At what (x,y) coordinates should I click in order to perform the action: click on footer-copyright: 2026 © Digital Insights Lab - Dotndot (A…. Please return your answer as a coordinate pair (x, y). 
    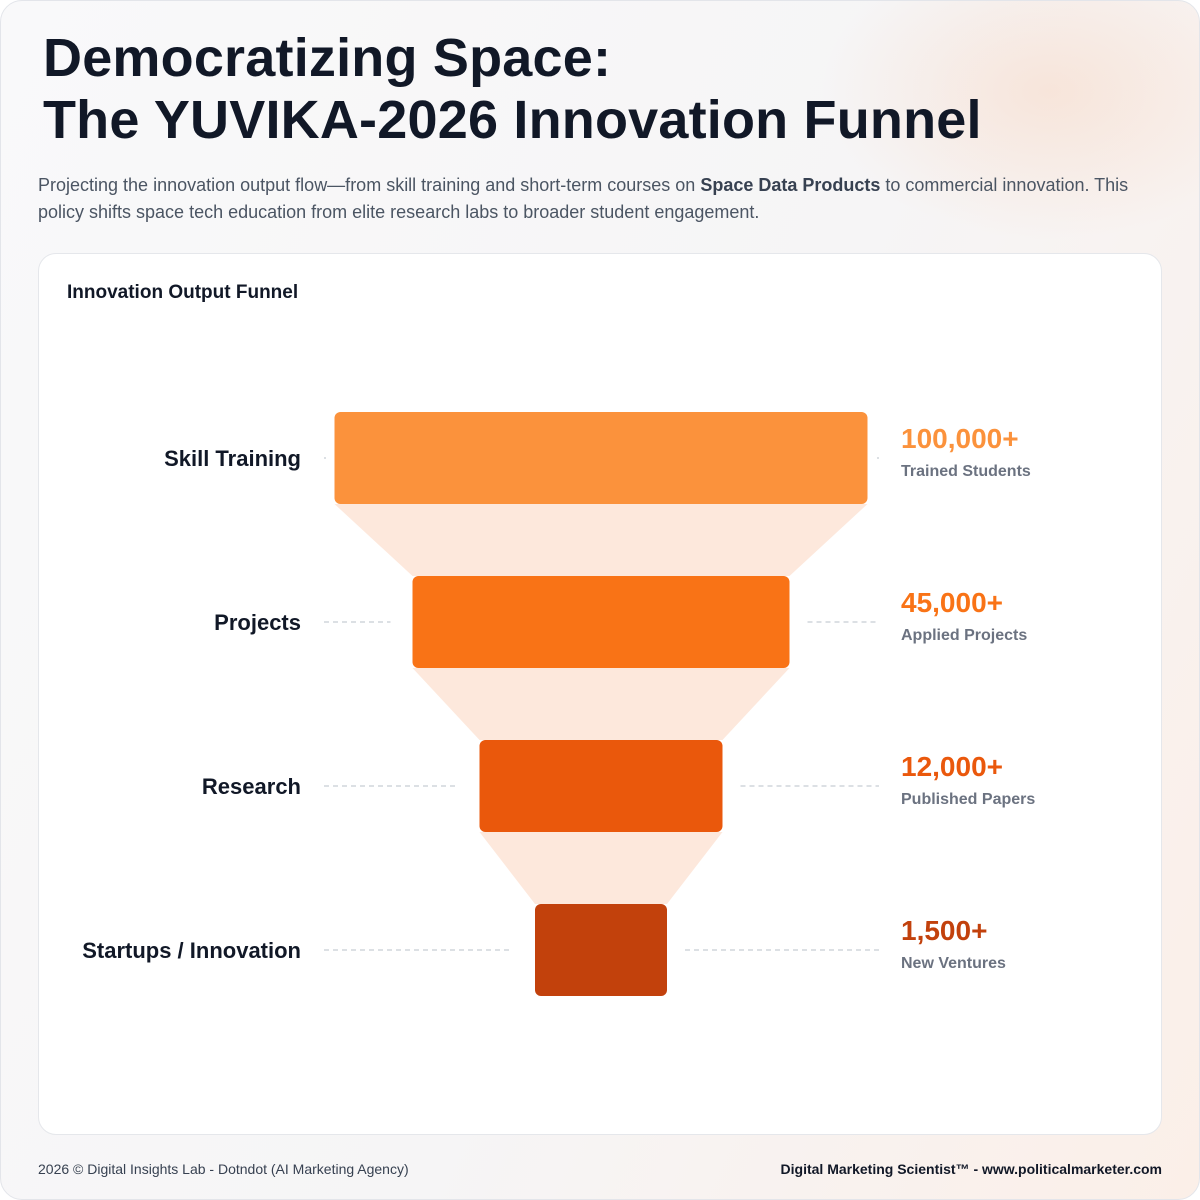
    Looking at the image, I should click on (223, 1169).